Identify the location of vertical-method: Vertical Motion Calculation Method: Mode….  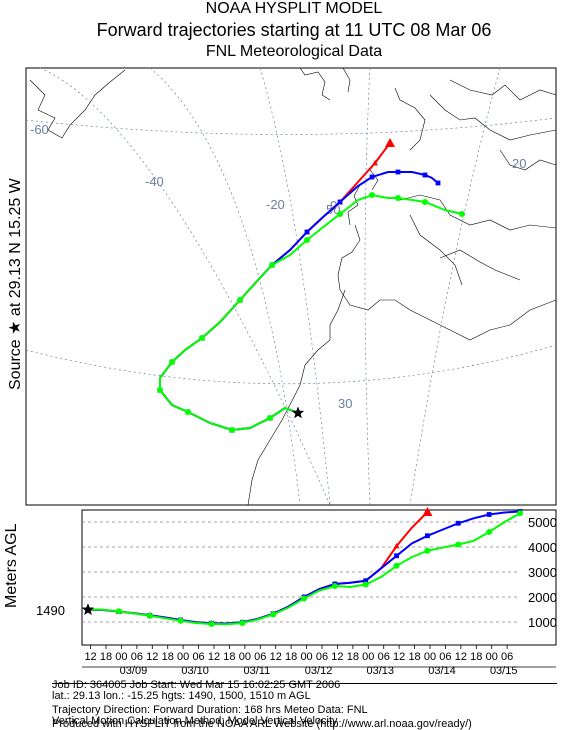
(195, 721).